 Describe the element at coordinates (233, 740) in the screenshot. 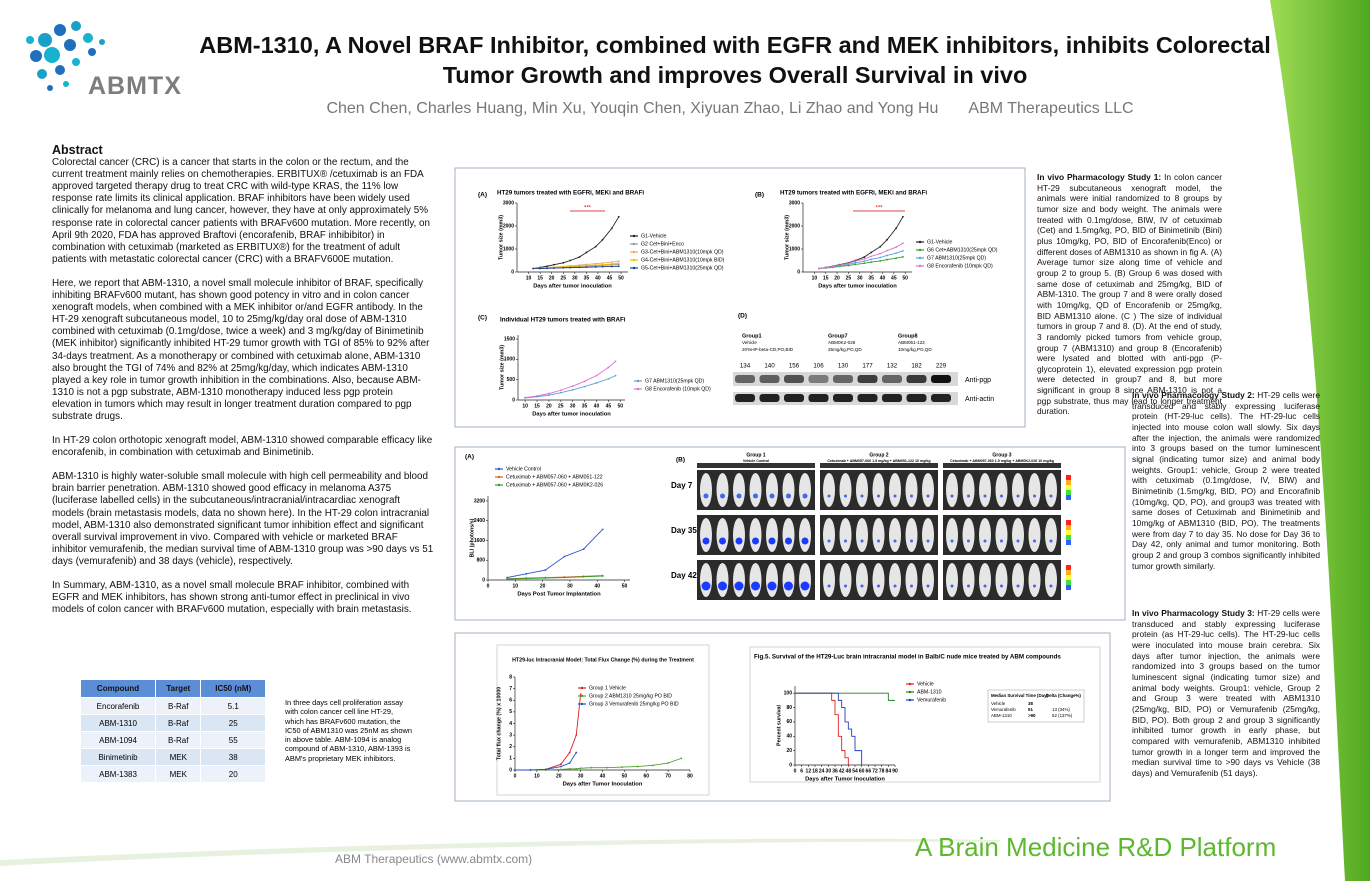

I see `table-cell: 55` at that location.